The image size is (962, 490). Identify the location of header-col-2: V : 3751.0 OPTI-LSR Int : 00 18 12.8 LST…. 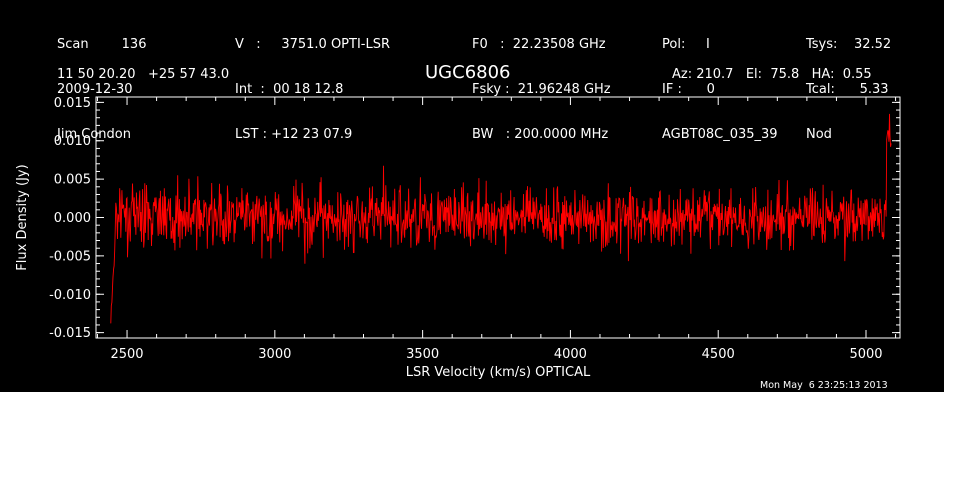
(312, 89).